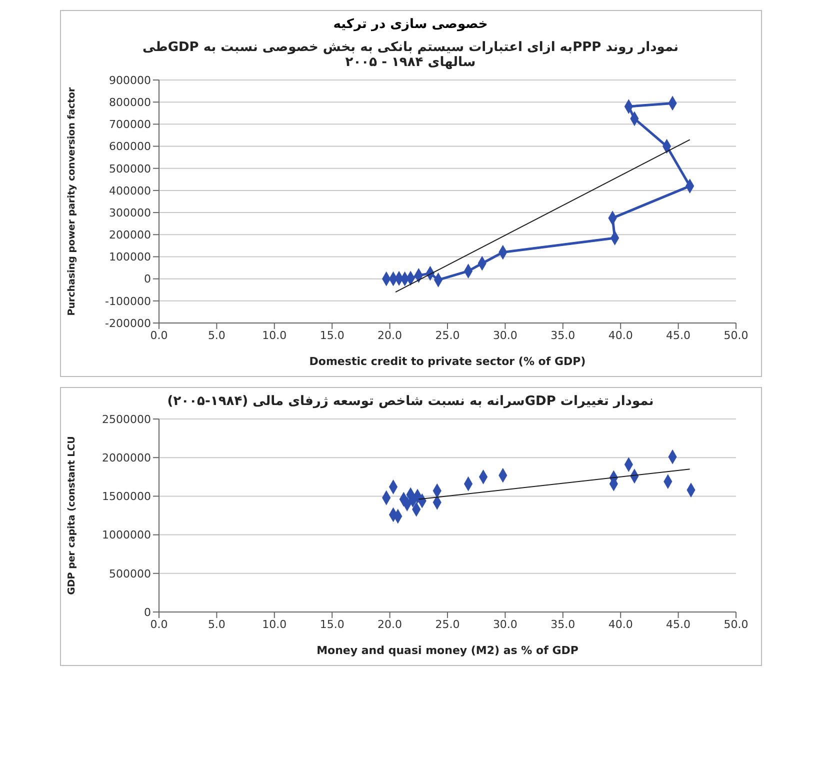 This screenshot has height=775, width=823. Describe the element at coordinates (129, 147) in the screenshot. I see `y-tick-label: 600000` at that location.